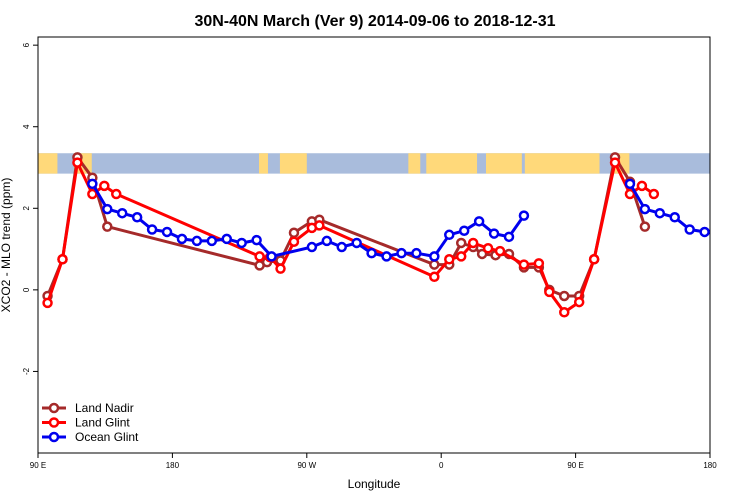  What do you see at coordinates (104, 408) in the screenshot?
I see `legend-label: Land Nadir` at bounding box center [104, 408].